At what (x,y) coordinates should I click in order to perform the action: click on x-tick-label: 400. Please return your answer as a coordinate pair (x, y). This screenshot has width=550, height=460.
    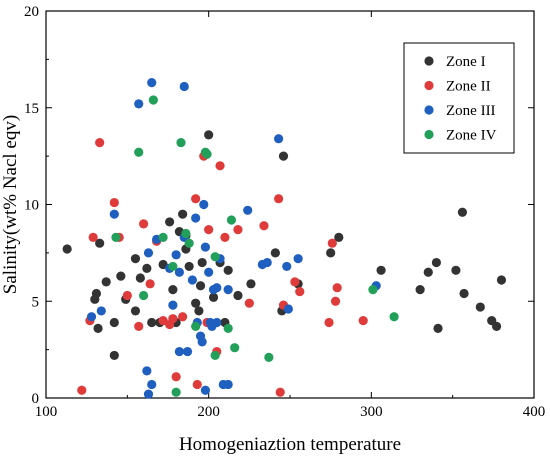
    Looking at the image, I should click on (534, 412).